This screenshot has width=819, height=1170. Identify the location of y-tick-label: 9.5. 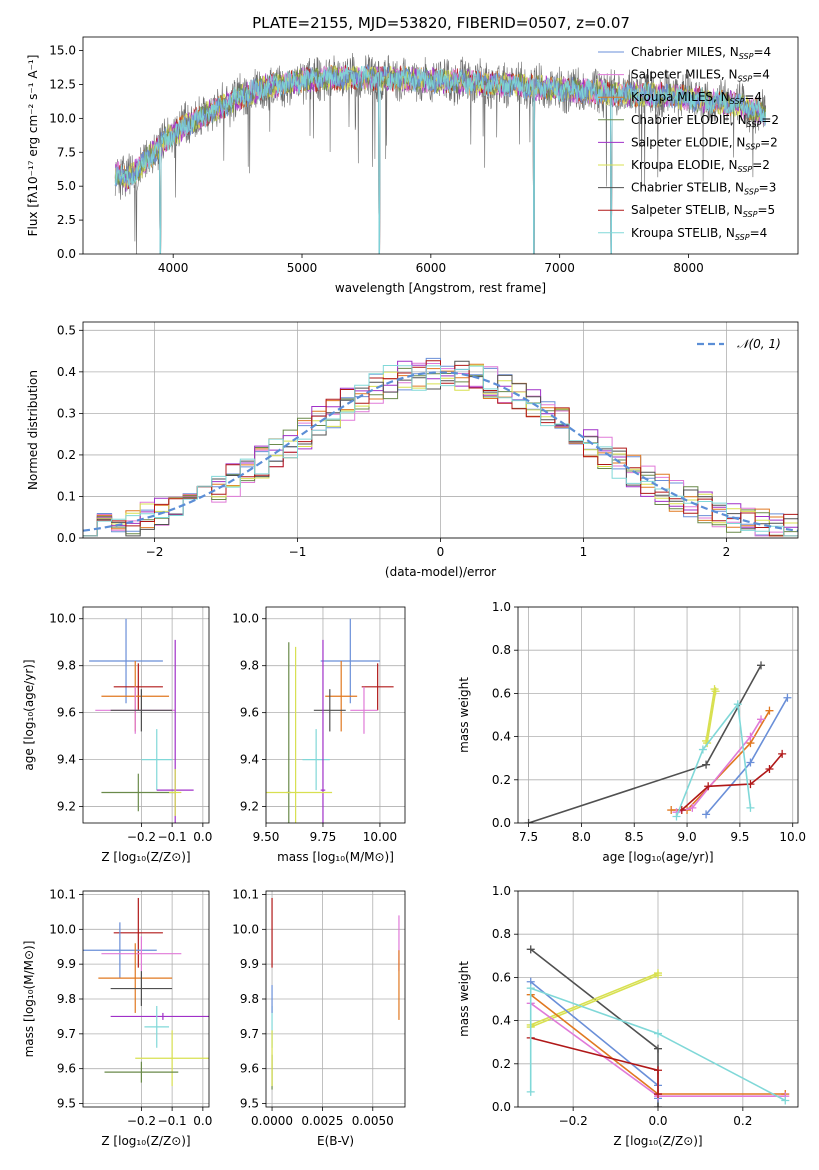
(66, 1104).